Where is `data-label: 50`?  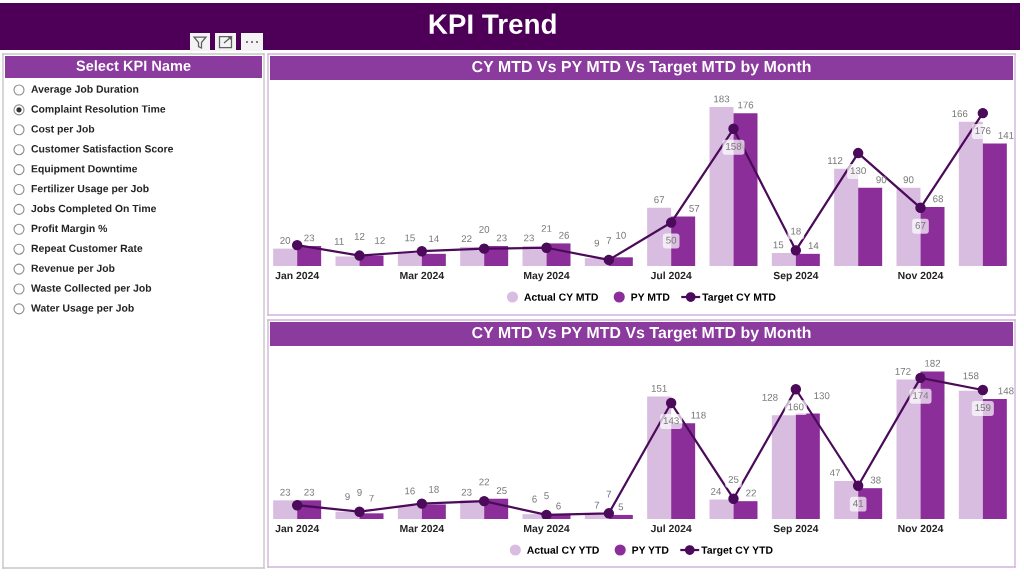
data-label: 50 is located at coordinates (671, 240).